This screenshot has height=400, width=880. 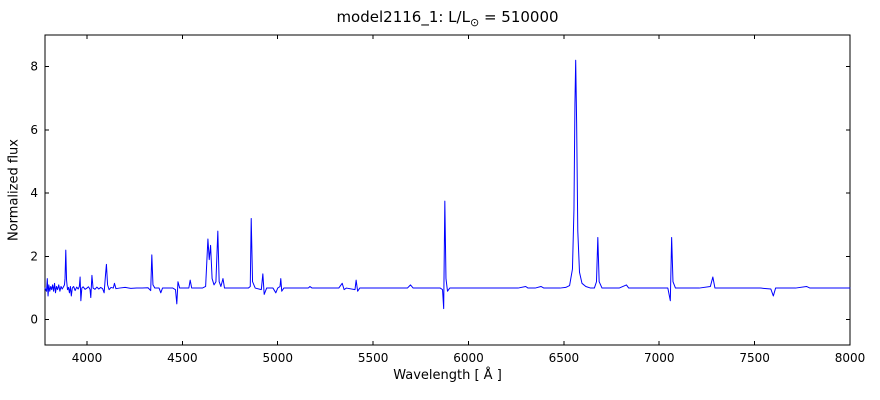 I want to click on y-tick-label: 0, so click(x=34, y=320).